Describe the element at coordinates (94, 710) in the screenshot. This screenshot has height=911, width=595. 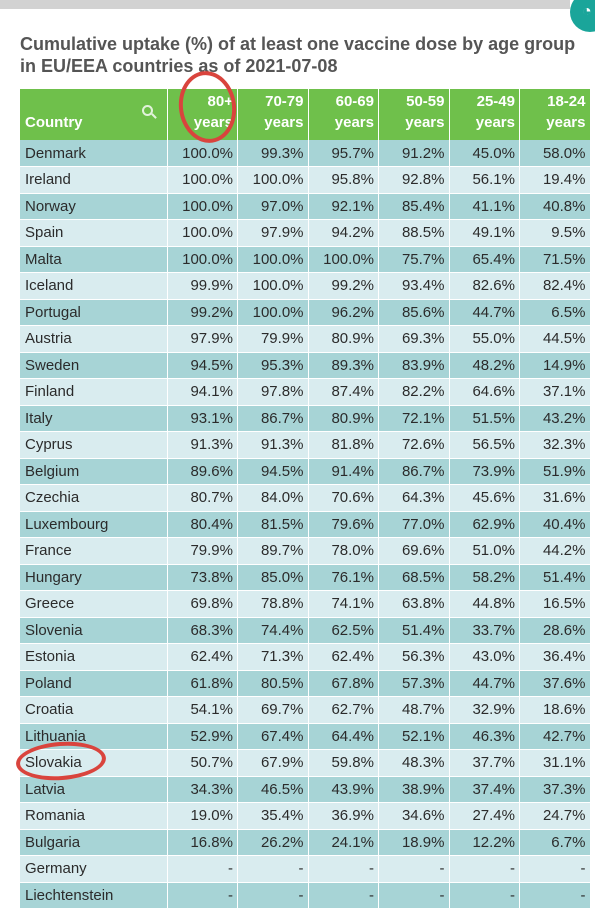
I see `country-cell: Croatia` at that location.